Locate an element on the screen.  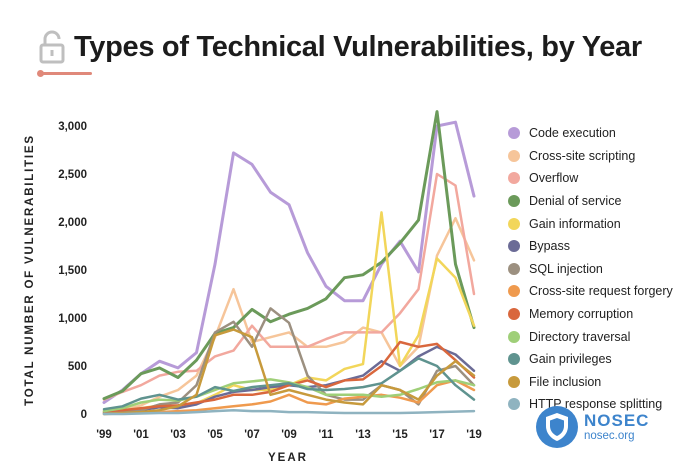
legend-label: Cross-site scripting is located at coordinates (582, 155).